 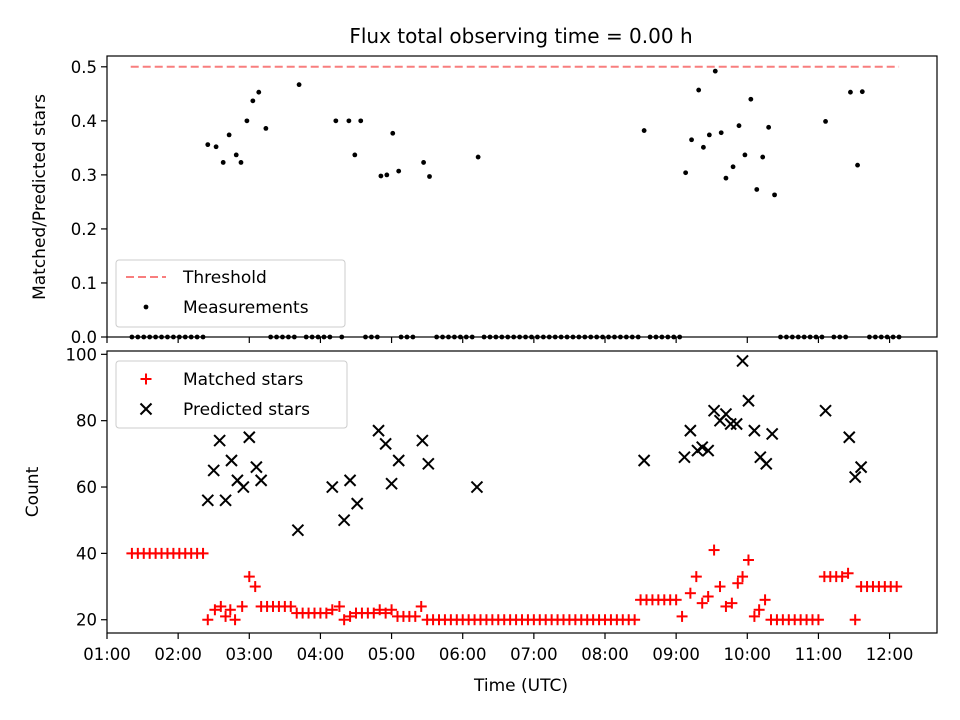 I want to click on bottom-legend: Matched stars Predicted stars, so click(x=231, y=394).